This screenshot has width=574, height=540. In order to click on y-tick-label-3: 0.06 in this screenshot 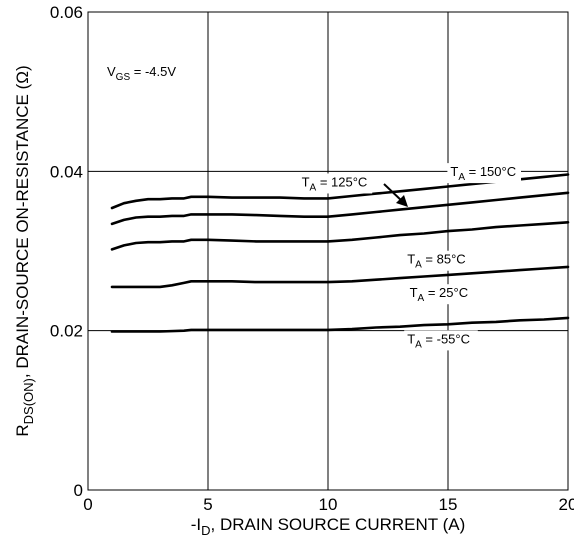, I will do `click(66, 12)`.